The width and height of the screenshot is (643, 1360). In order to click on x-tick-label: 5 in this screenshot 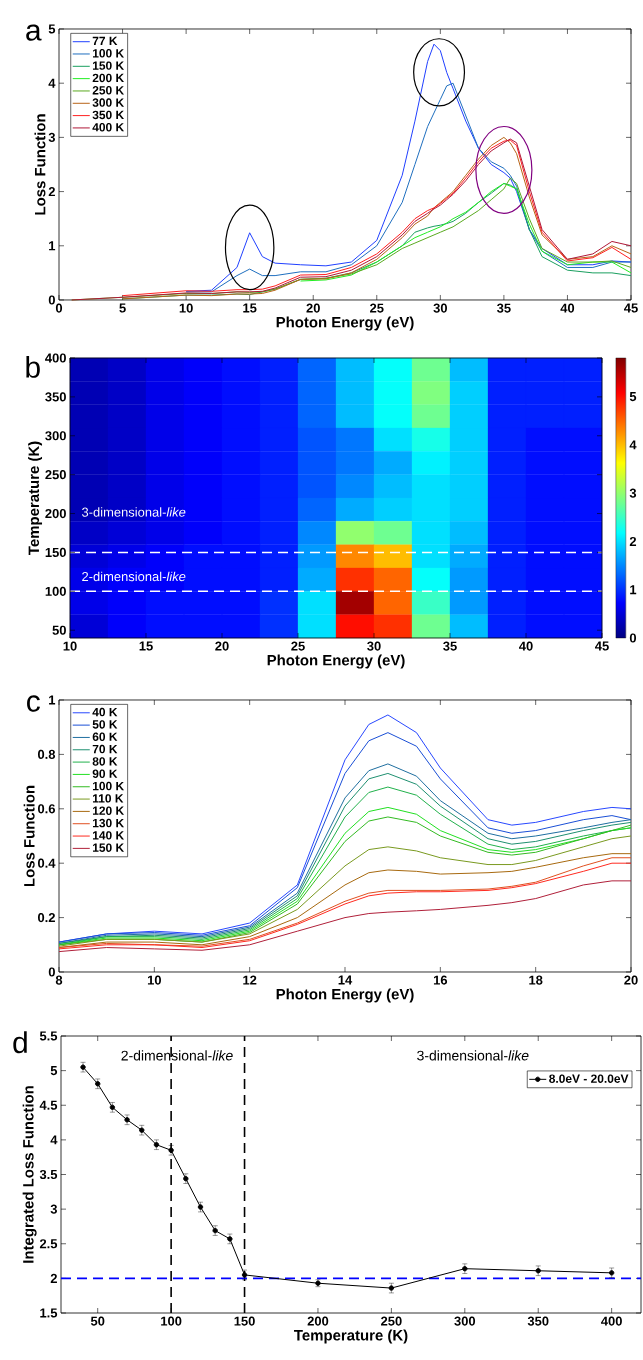, I will do `click(122, 308)`.